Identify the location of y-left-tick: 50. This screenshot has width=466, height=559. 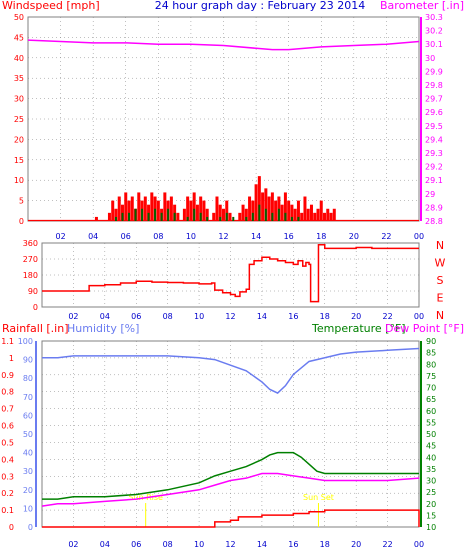
(19, 17).